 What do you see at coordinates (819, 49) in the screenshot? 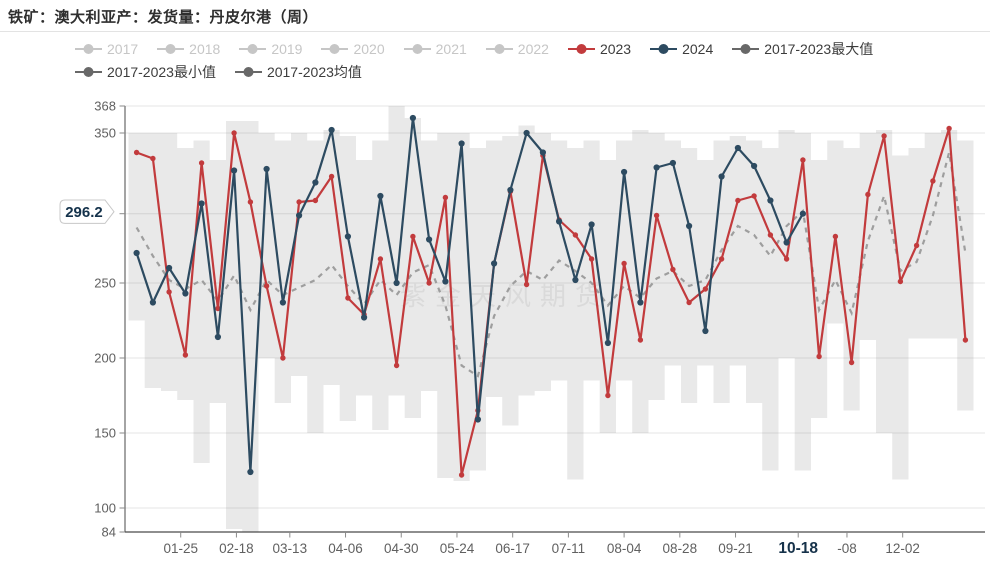
I see `legend-label: 2017-2023最大值` at bounding box center [819, 49].